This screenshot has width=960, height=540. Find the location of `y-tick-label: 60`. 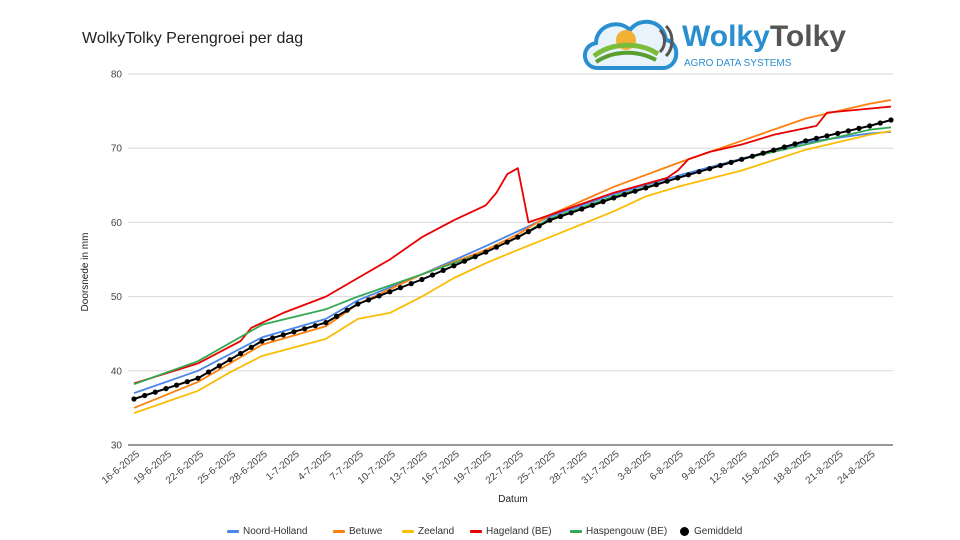

y-tick-label: 60 is located at coordinates (117, 223).